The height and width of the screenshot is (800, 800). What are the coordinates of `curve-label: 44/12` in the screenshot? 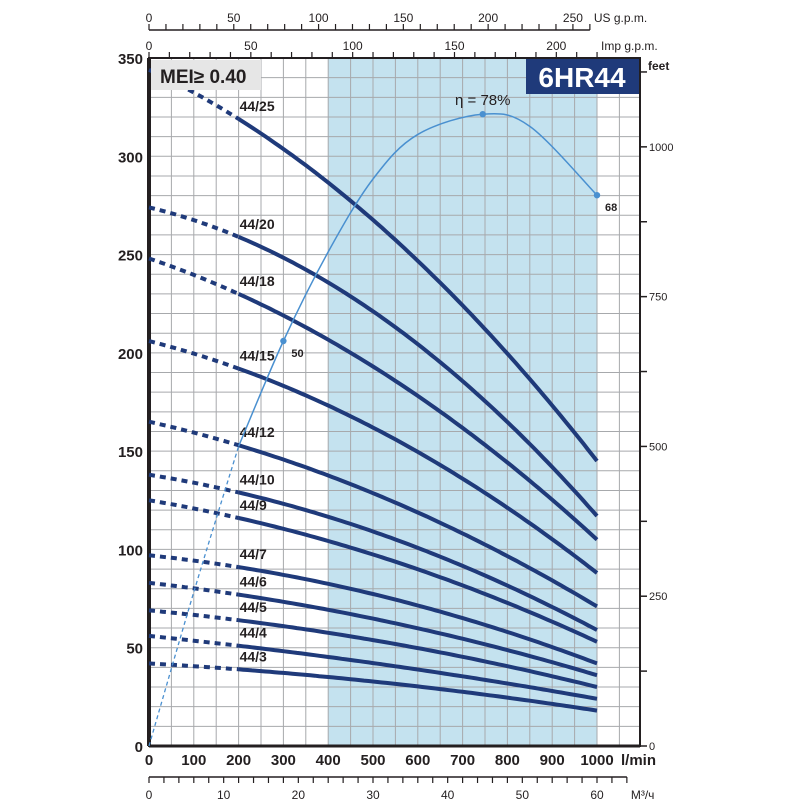 It's located at (257, 432).